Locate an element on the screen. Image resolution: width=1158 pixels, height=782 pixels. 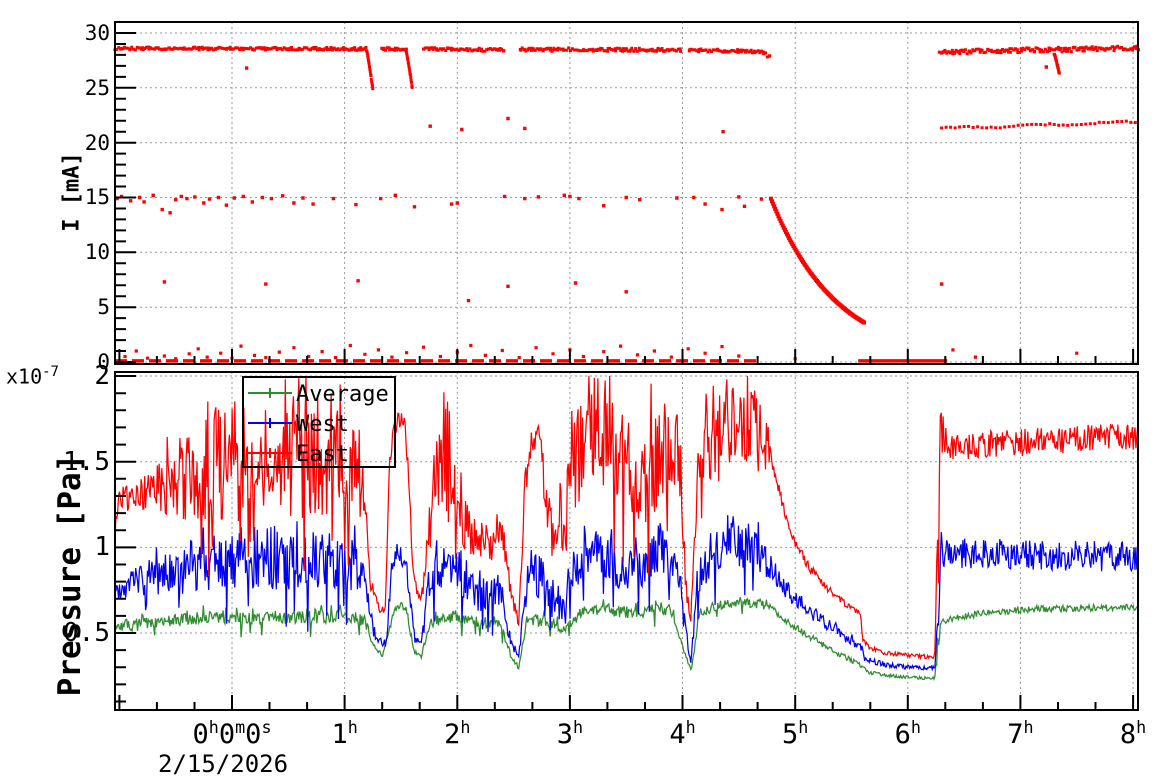
pressure-scale-label: x10-7 is located at coordinates (32, 376).